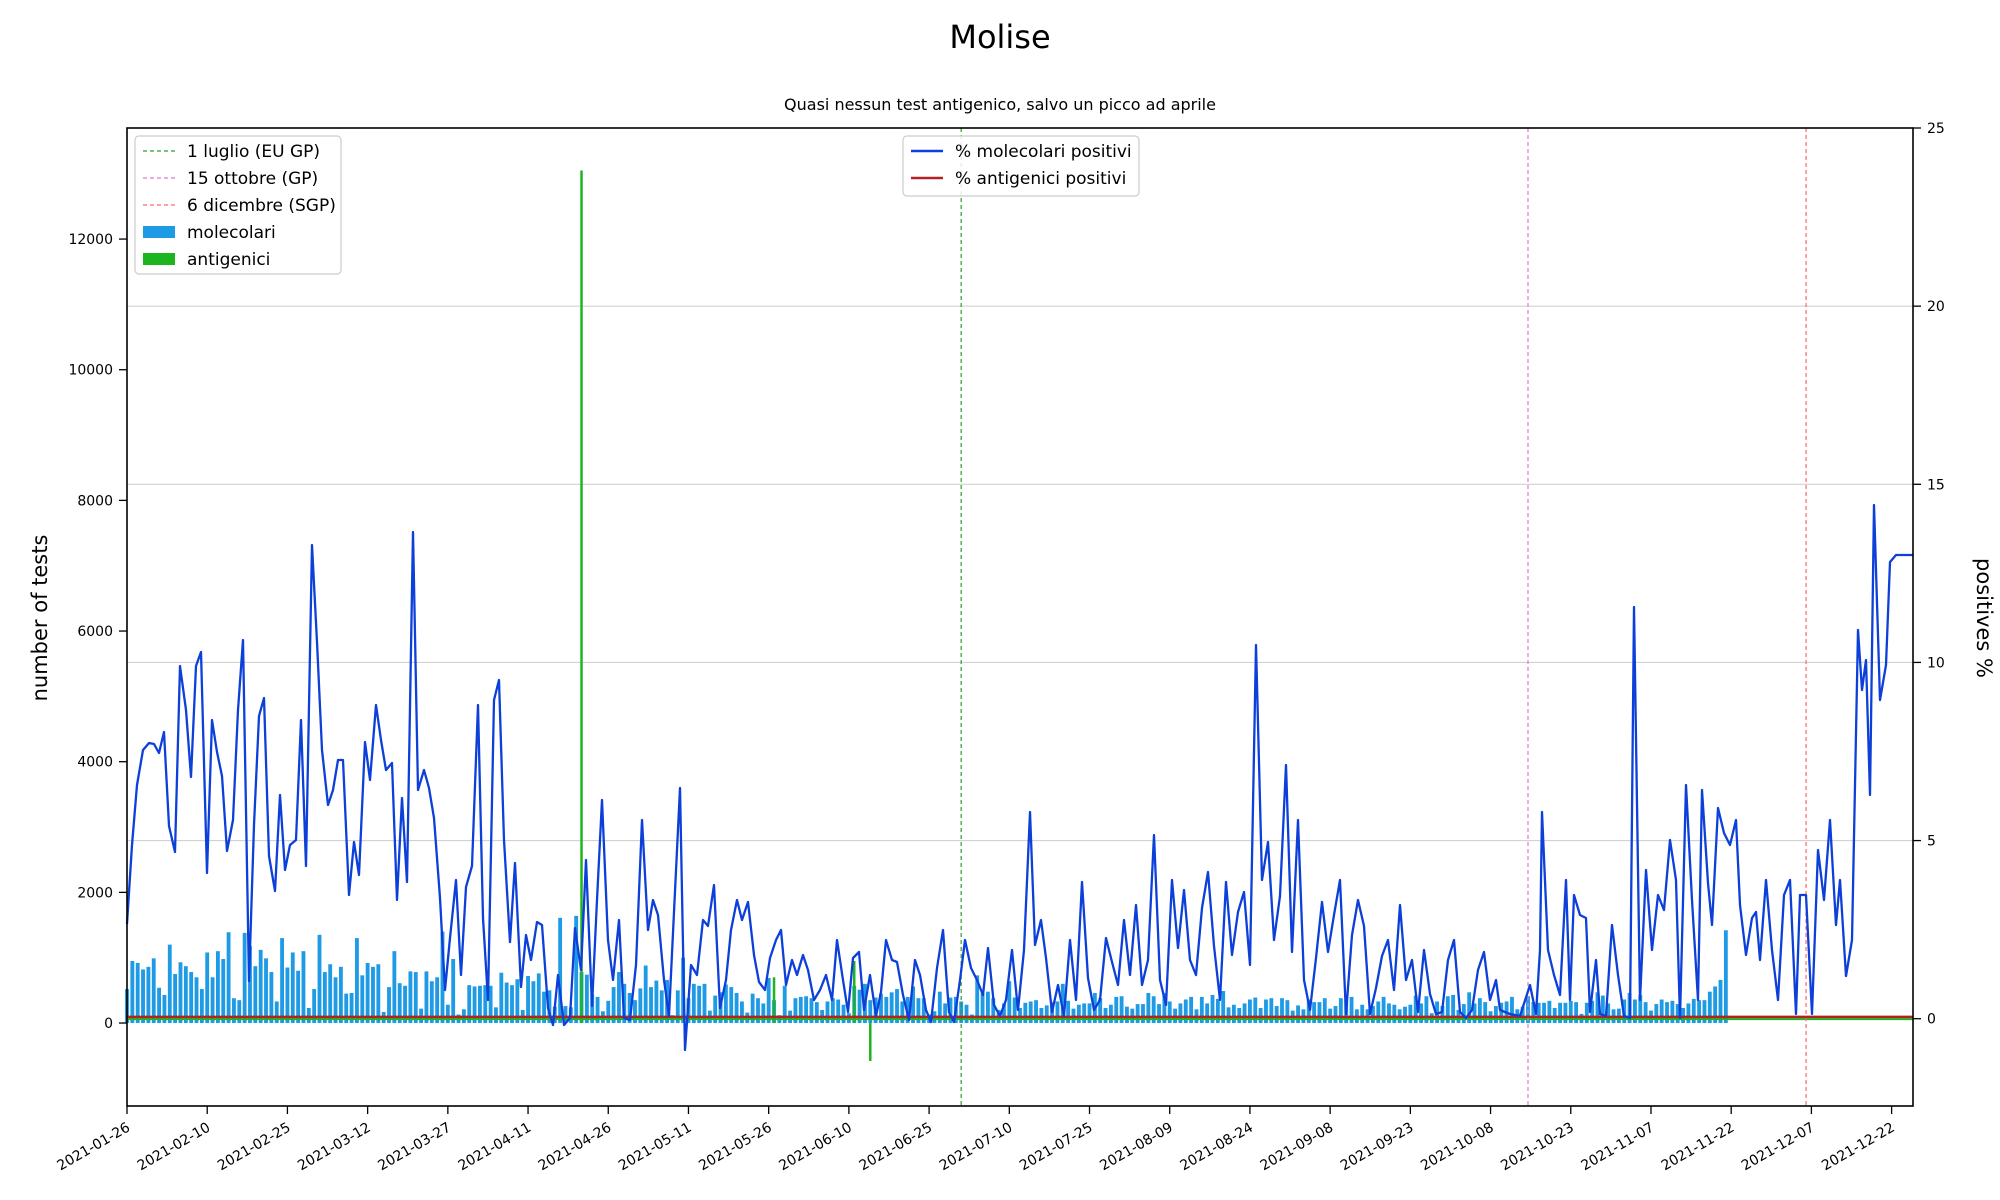  What do you see at coordinates (999, 37) in the screenshot?
I see `chart-title: Molise` at bounding box center [999, 37].